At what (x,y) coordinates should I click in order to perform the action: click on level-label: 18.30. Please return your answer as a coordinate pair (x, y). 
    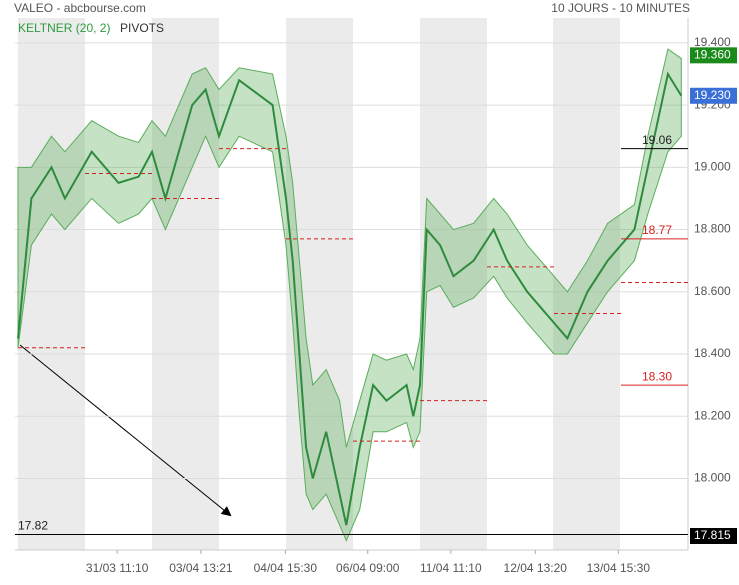
    Looking at the image, I should click on (657, 376).